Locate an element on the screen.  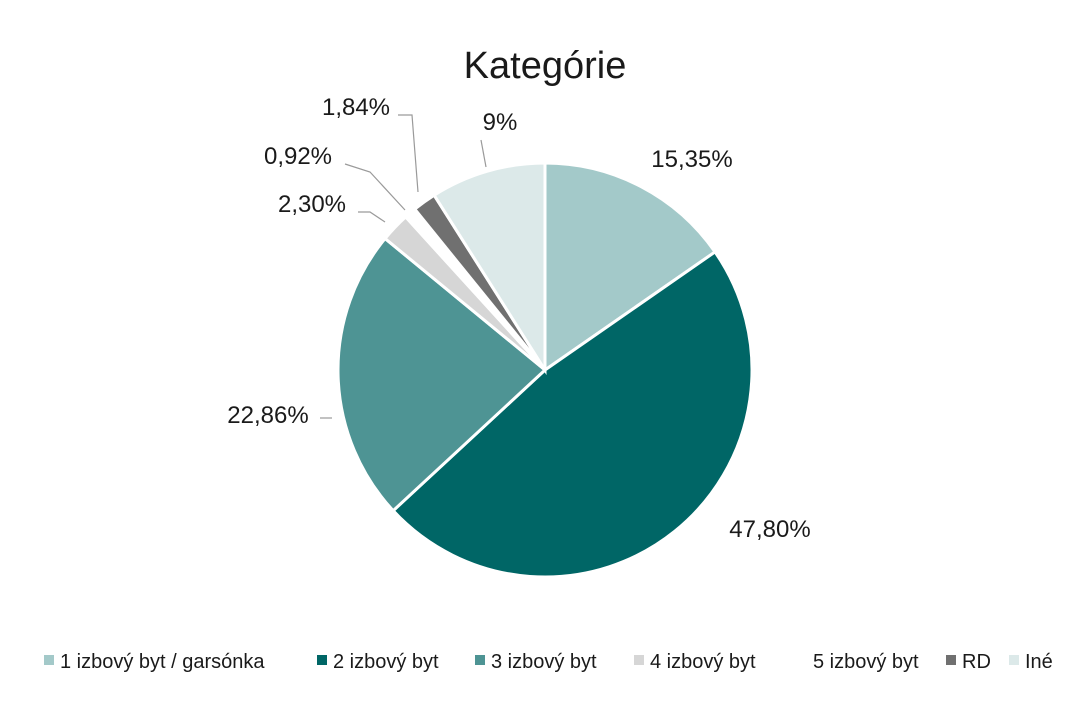
data-label-3-izbovy-byt: 22,86% is located at coordinates (267, 415).